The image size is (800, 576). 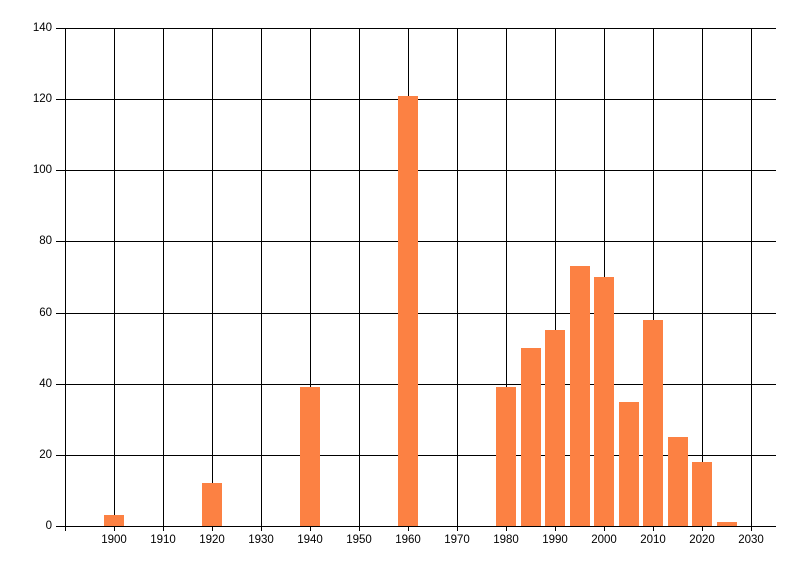 What do you see at coordinates (48, 526) in the screenshot?
I see `y-tick-label: 0` at bounding box center [48, 526].